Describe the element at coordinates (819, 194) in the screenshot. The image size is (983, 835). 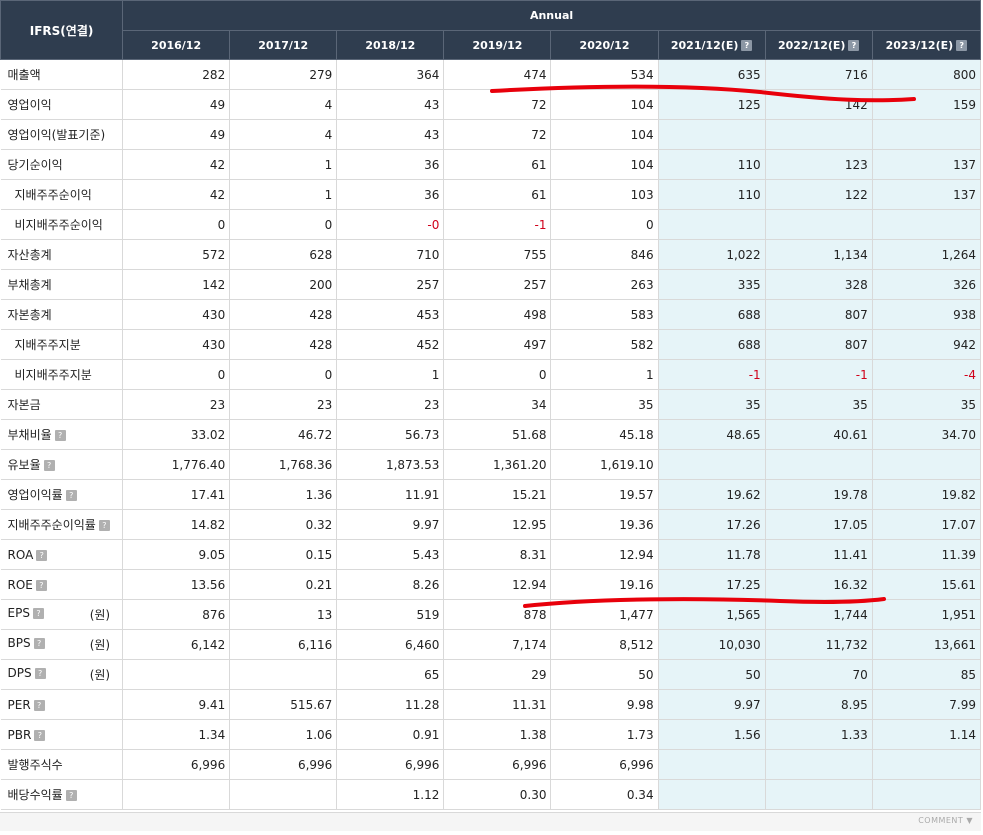
I see `table-cell: 122` at that location.